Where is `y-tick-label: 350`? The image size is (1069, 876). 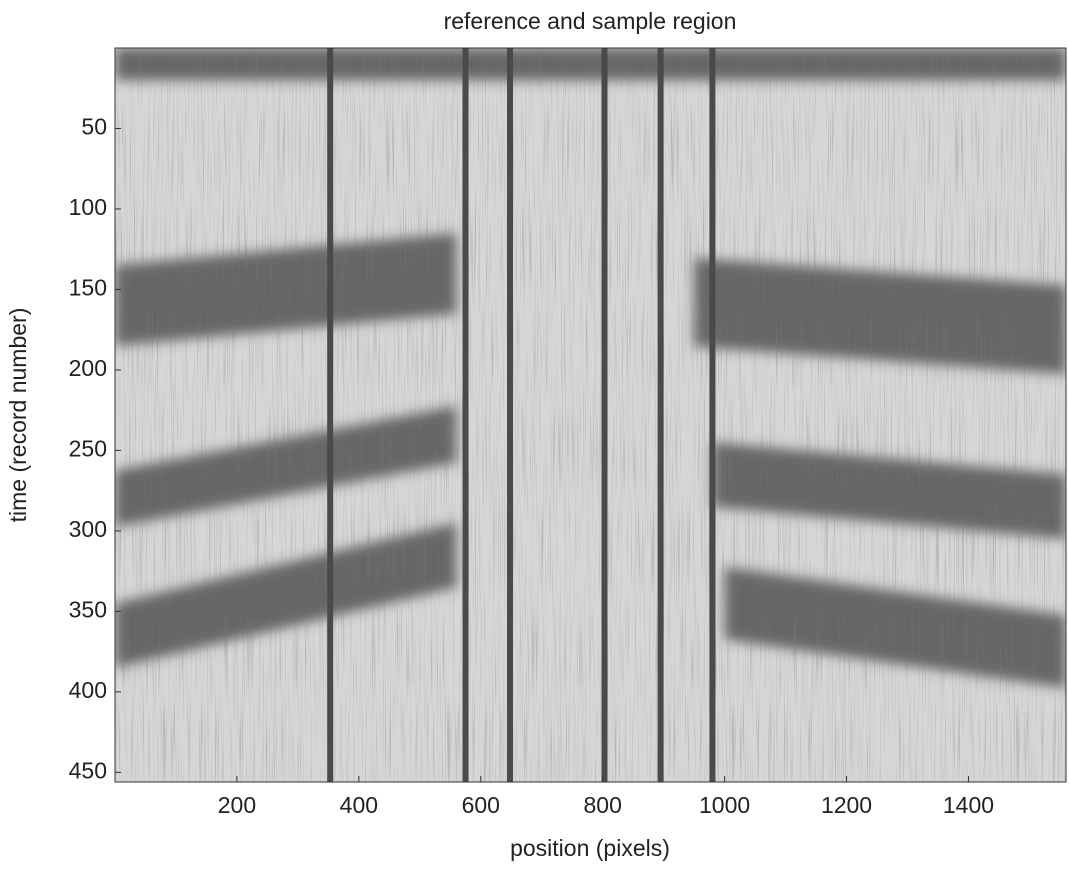
y-tick-label: 350 is located at coordinates (88, 609).